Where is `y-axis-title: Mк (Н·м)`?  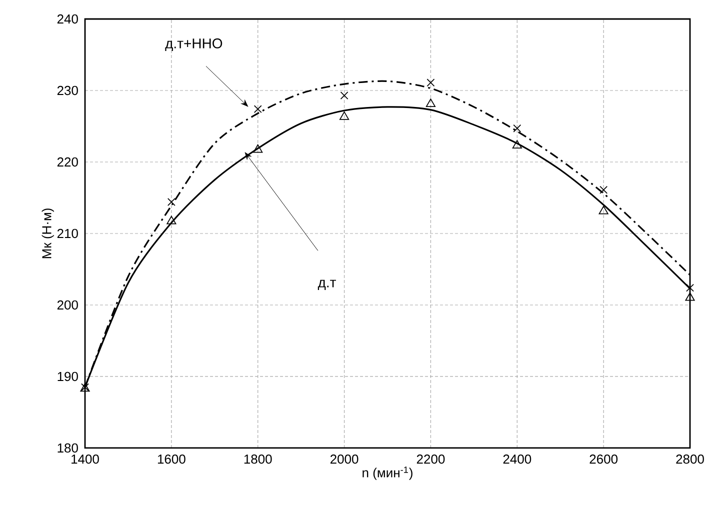 y-axis-title: Mк (Н·м) is located at coordinates (48, 233).